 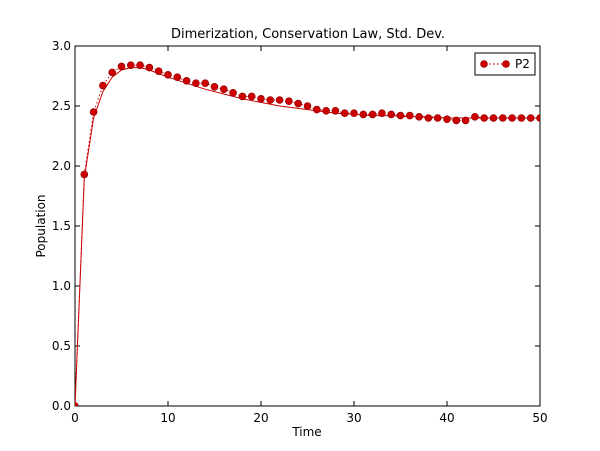 I want to click on y-axis-title: Population, so click(x=41, y=225).